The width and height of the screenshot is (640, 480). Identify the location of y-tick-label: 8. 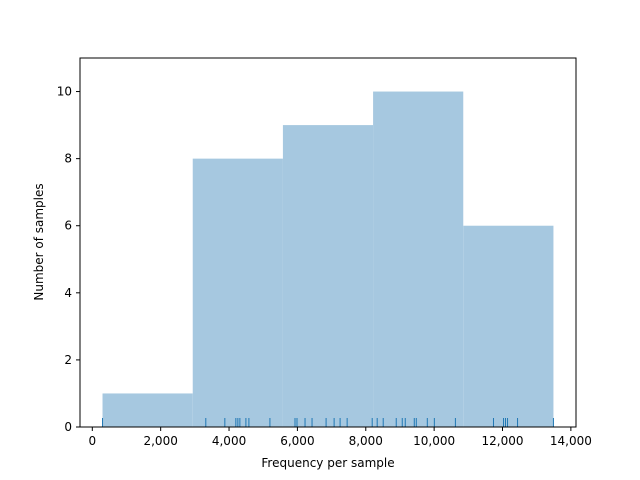
(68, 159).